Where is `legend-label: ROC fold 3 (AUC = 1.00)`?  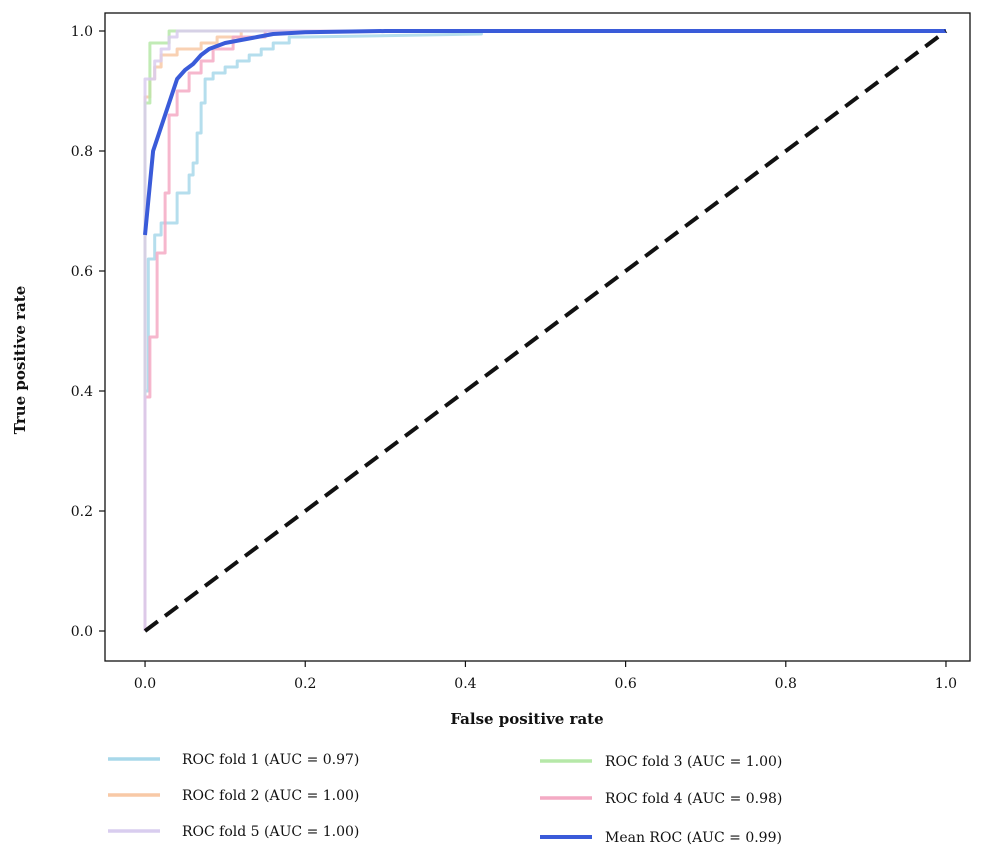
legend-label: ROC fold 3 (AUC = 1.00) is located at coordinates (693, 762).